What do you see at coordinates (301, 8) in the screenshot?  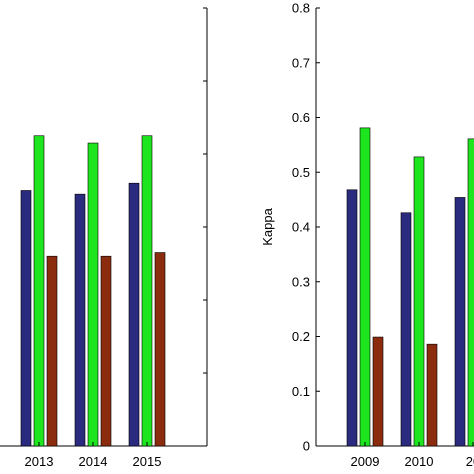 I see `y-tick-label: 0.8` at bounding box center [301, 8].